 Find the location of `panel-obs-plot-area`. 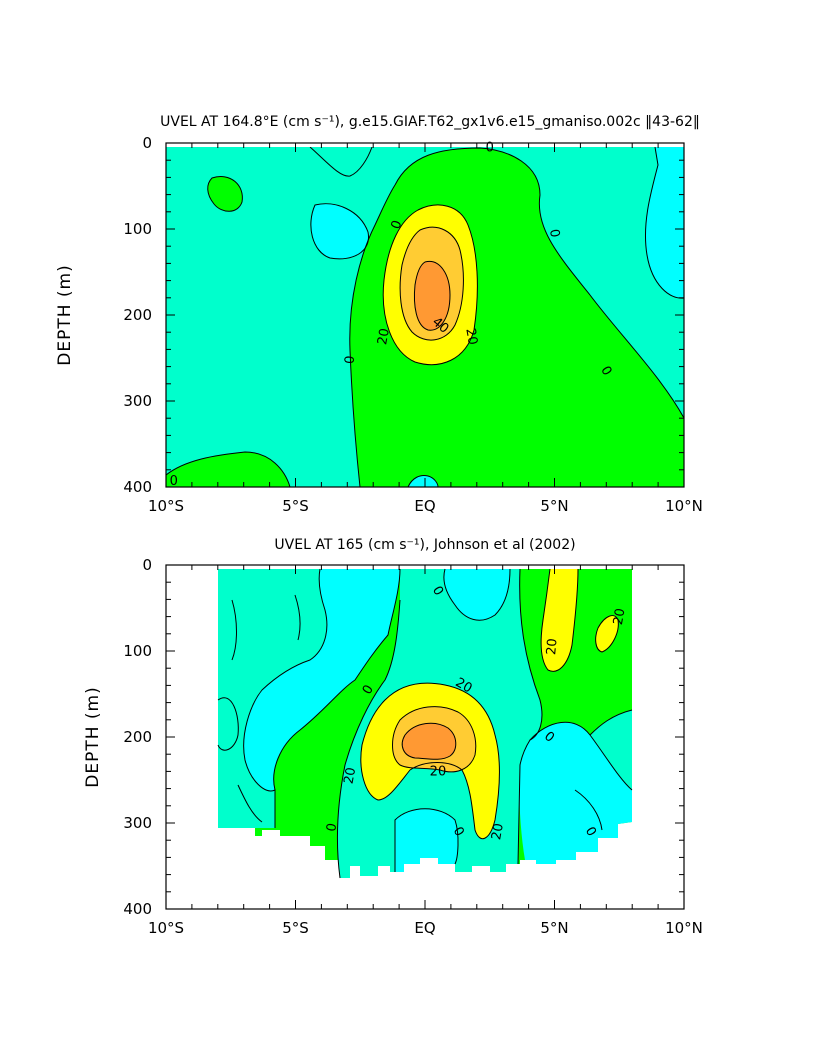

panel-obs-plot-area is located at coordinates (425, 723).